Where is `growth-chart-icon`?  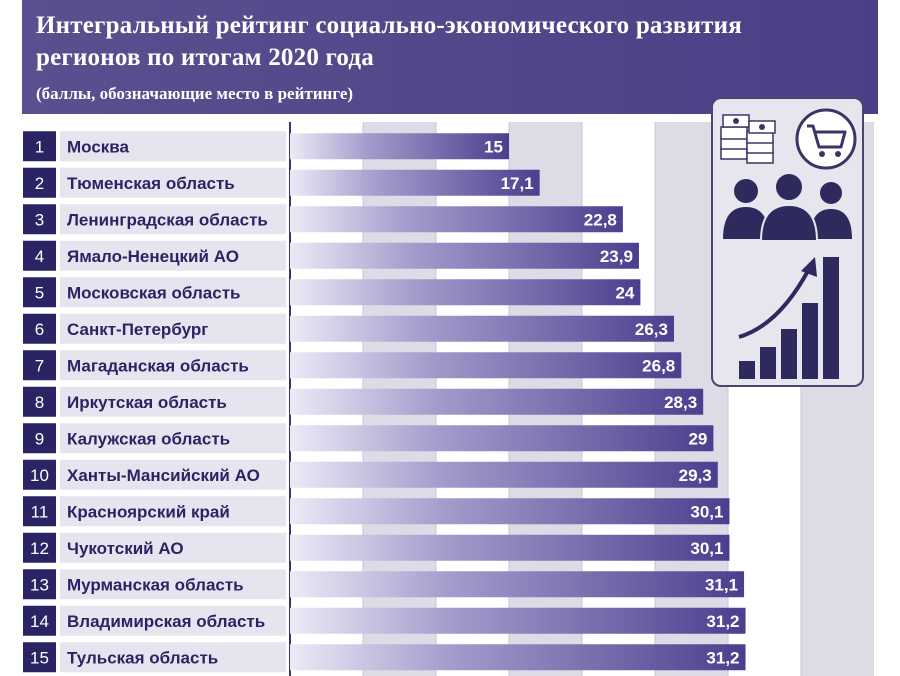 growth-chart-icon is located at coordinates (788, 318).